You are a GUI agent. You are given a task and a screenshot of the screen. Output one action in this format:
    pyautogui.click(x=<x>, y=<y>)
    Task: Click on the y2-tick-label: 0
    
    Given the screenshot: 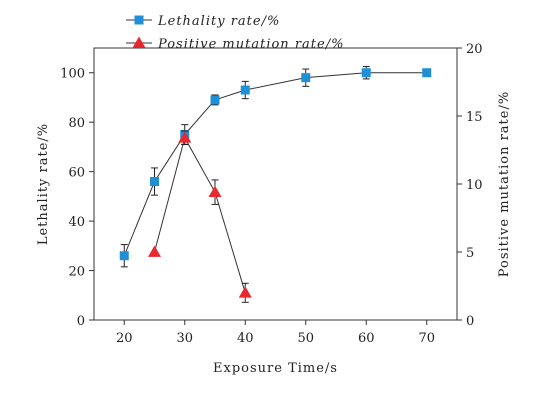 What is the action you would take?
    pyautogui.click(x=470, y=321)
    